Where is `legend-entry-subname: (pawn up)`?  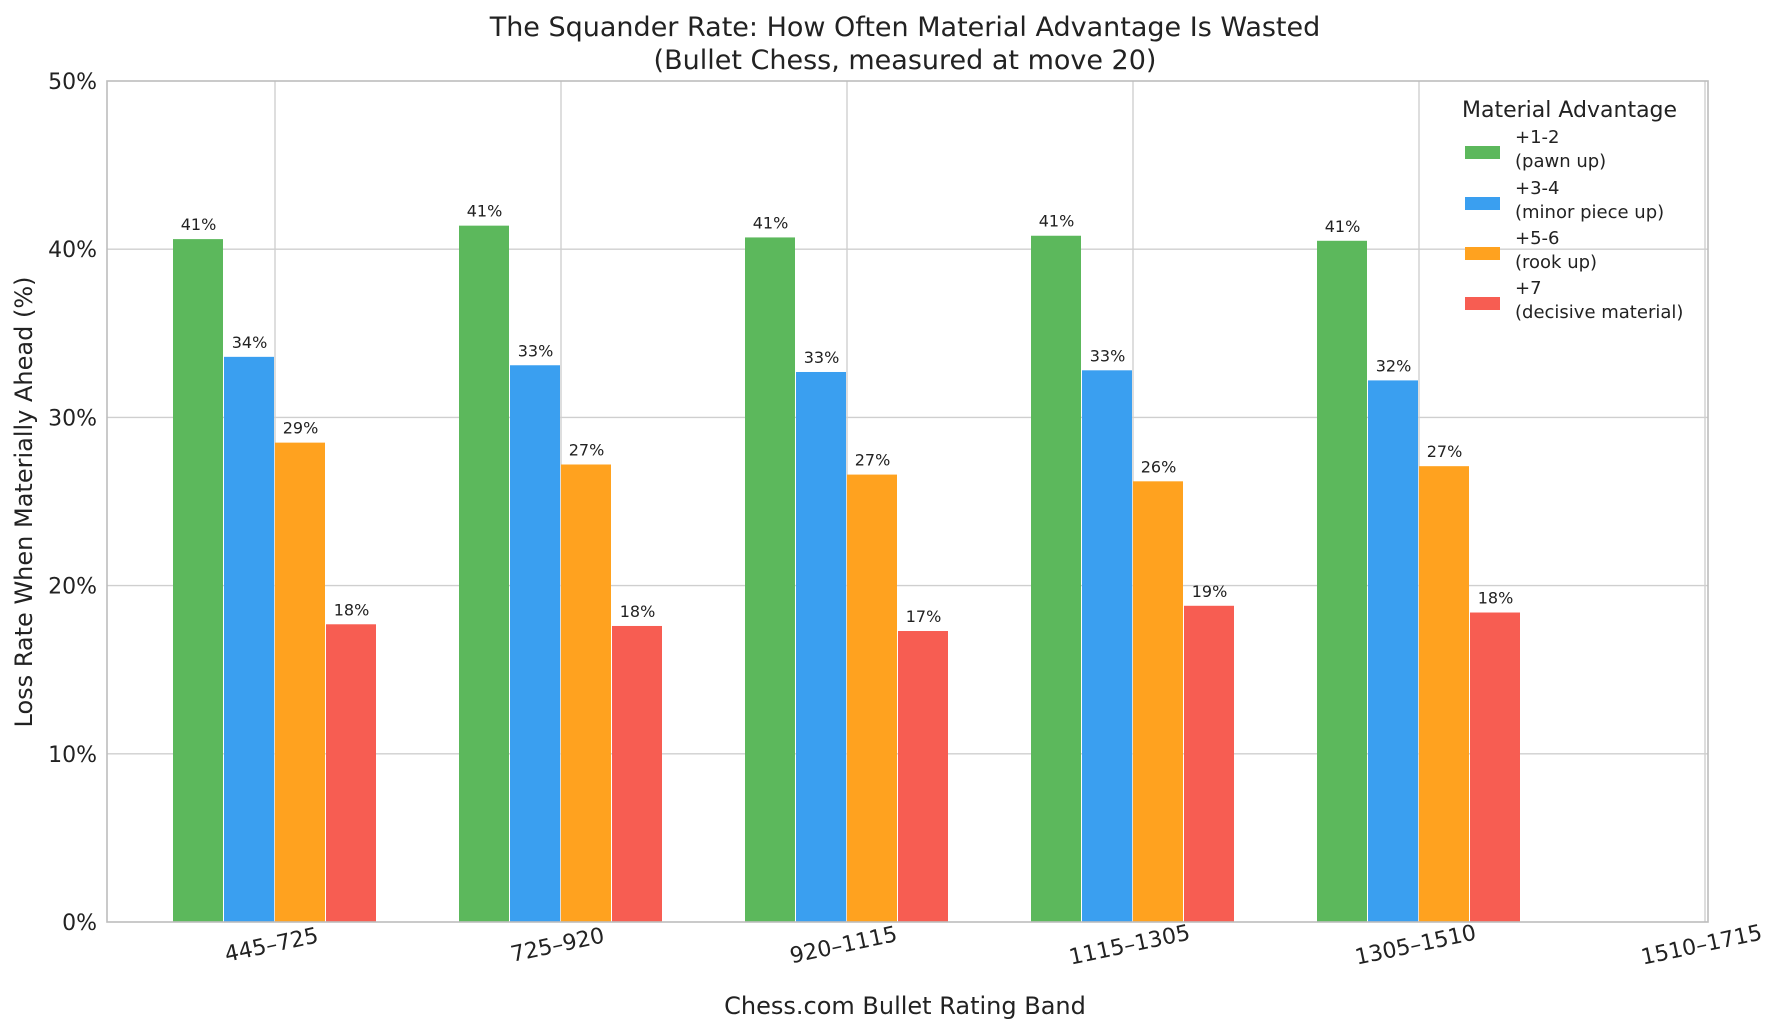 legend-entry-subname: (pawn up) is located at coordinates (1560, 161).